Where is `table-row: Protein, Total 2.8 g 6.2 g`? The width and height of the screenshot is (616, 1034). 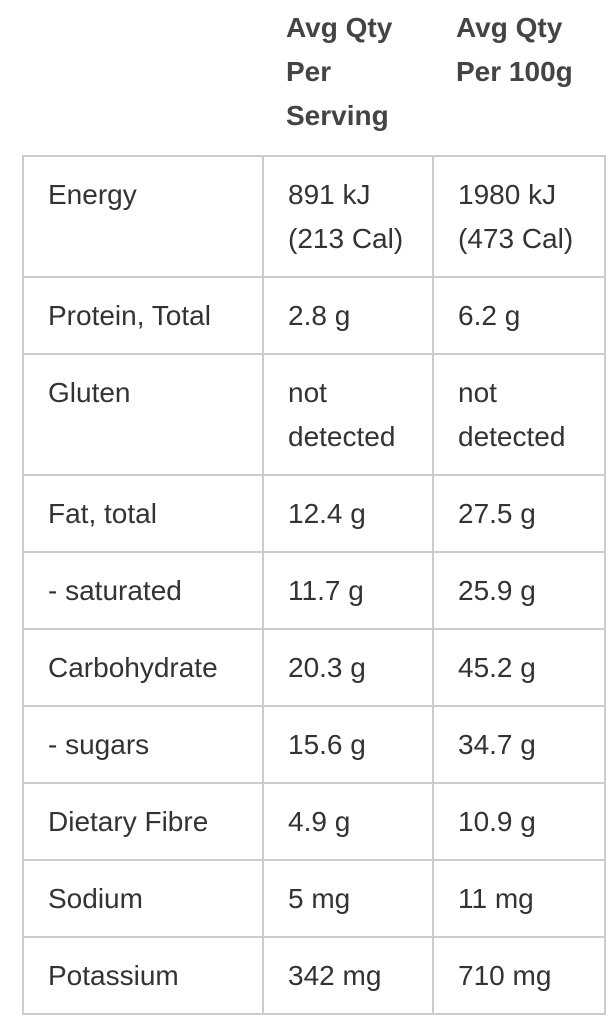
table-row: Protein, Total 2.8 g 6.2 g is located at coordinates (314, 315).